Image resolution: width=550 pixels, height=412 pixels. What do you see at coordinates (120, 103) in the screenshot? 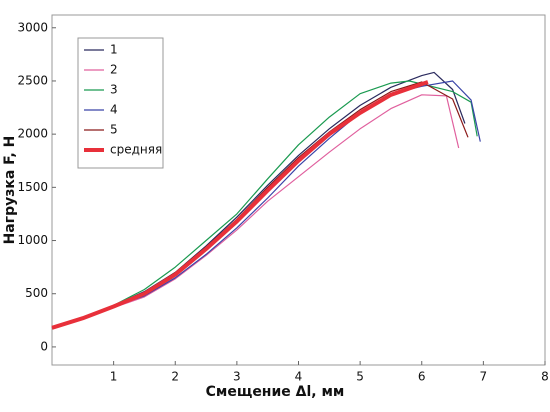
I see `legend-box` at bounding box center [120, 103].